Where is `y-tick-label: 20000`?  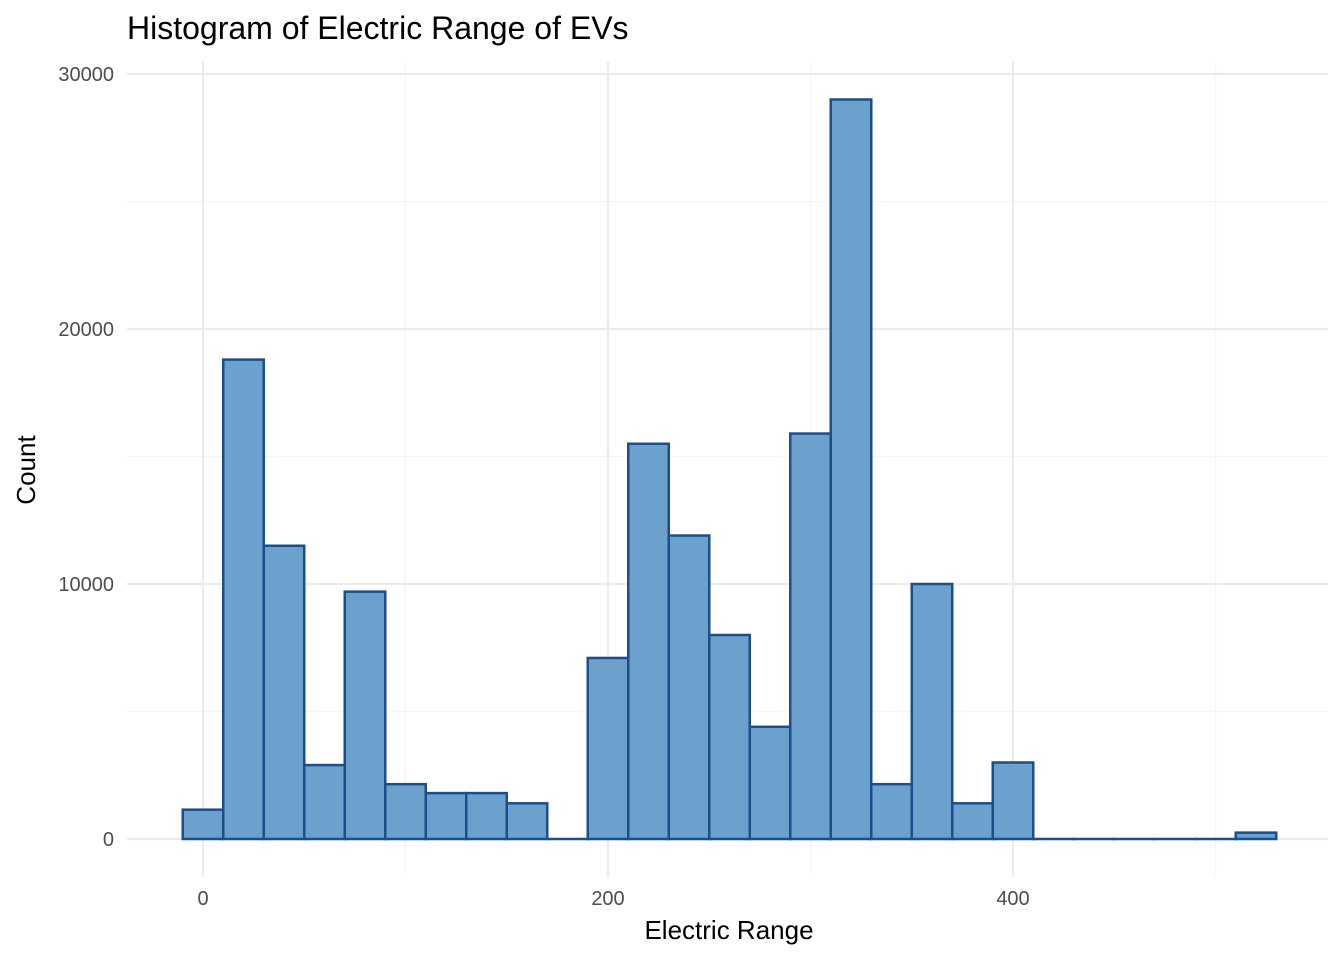 y-tick-label: 20000 is located at coordinates (86, 330).